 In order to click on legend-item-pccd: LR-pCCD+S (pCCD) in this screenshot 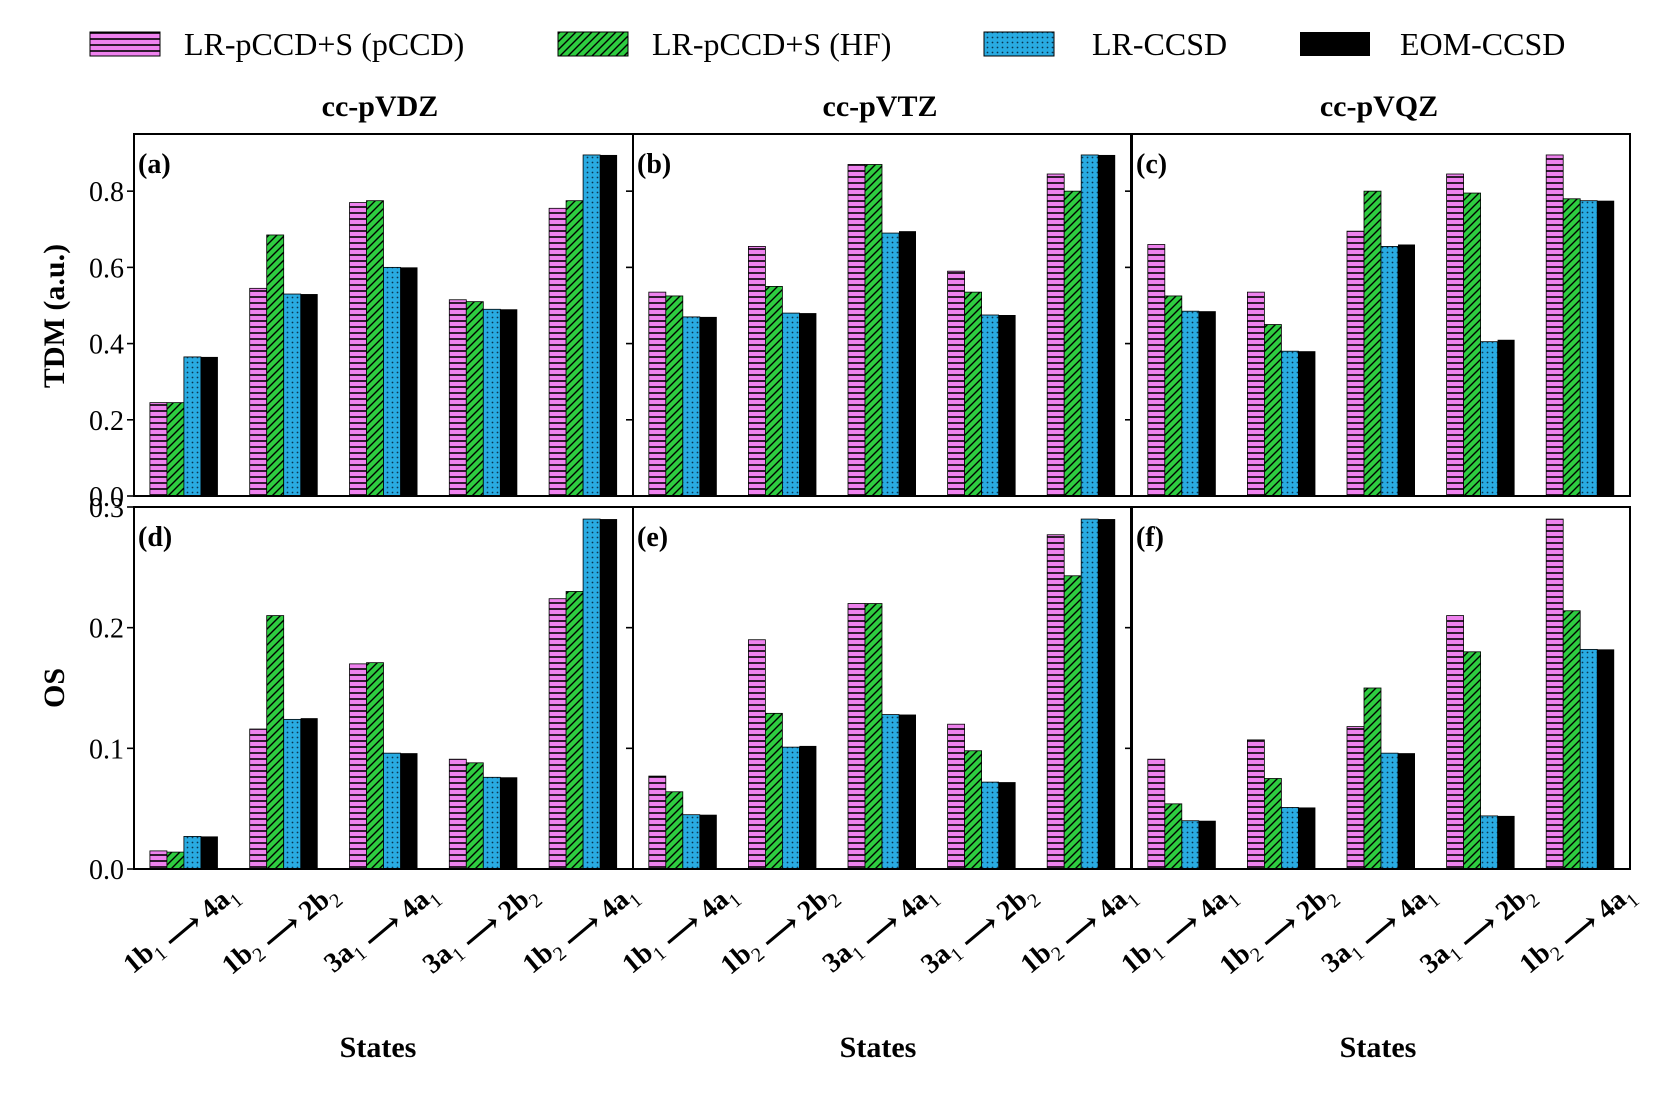, I will do `click(276, 44)`.